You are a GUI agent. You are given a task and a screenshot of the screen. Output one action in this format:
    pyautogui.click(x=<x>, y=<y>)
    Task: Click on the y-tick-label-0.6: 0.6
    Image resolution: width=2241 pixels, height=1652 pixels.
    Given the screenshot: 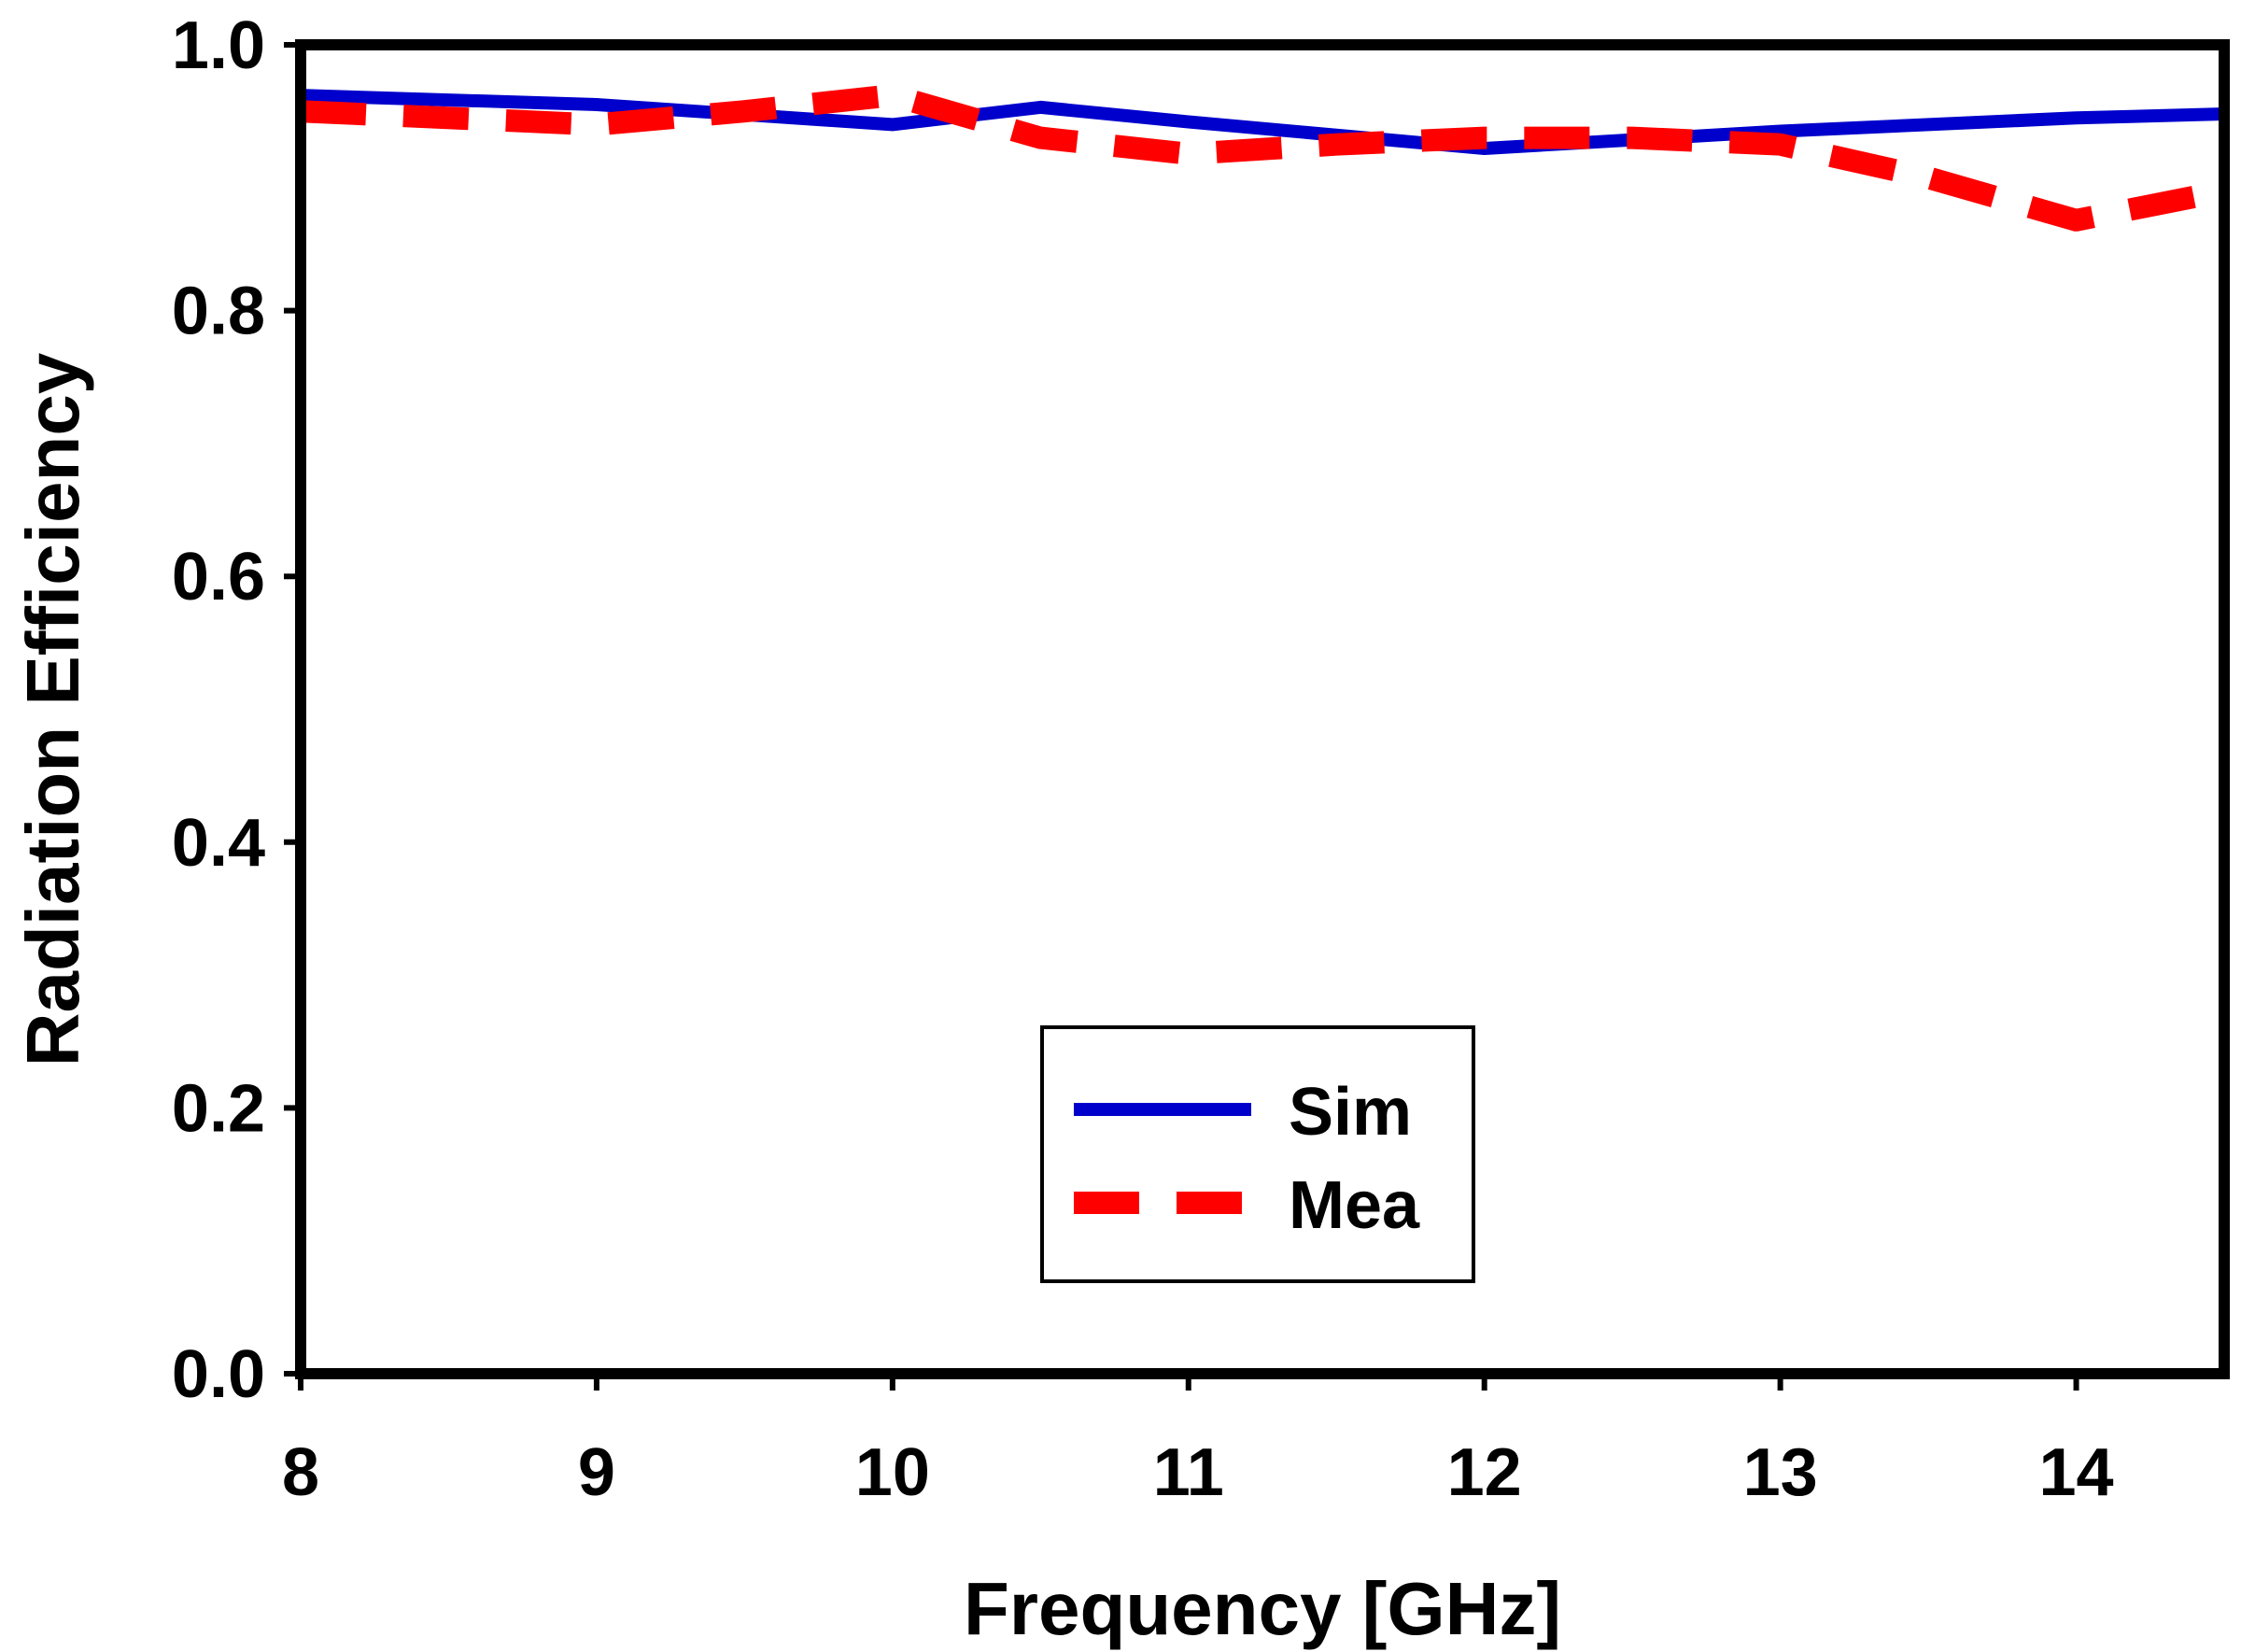 What is the action you would take?
    pyautogui.click(x=218, y=577)
    